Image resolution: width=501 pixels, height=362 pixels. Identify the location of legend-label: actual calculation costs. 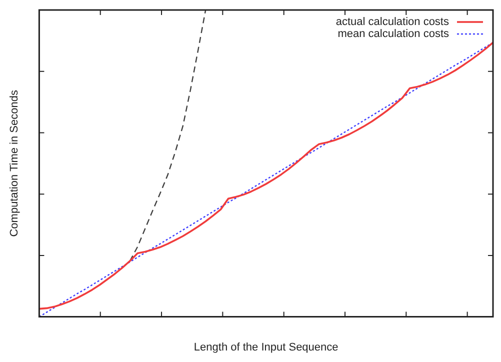
(393, 22).